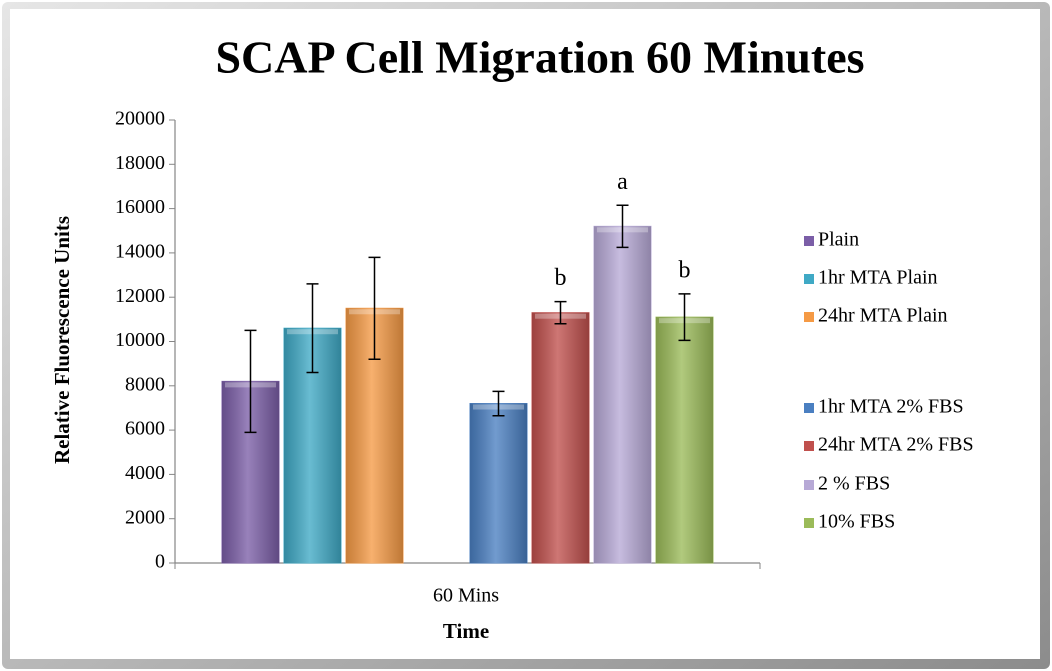 This screenshot has height=671, width=1052. Describe the element at coordinates (466, 631) in the screenshot. I see `x-axis-title: Time` at that location.